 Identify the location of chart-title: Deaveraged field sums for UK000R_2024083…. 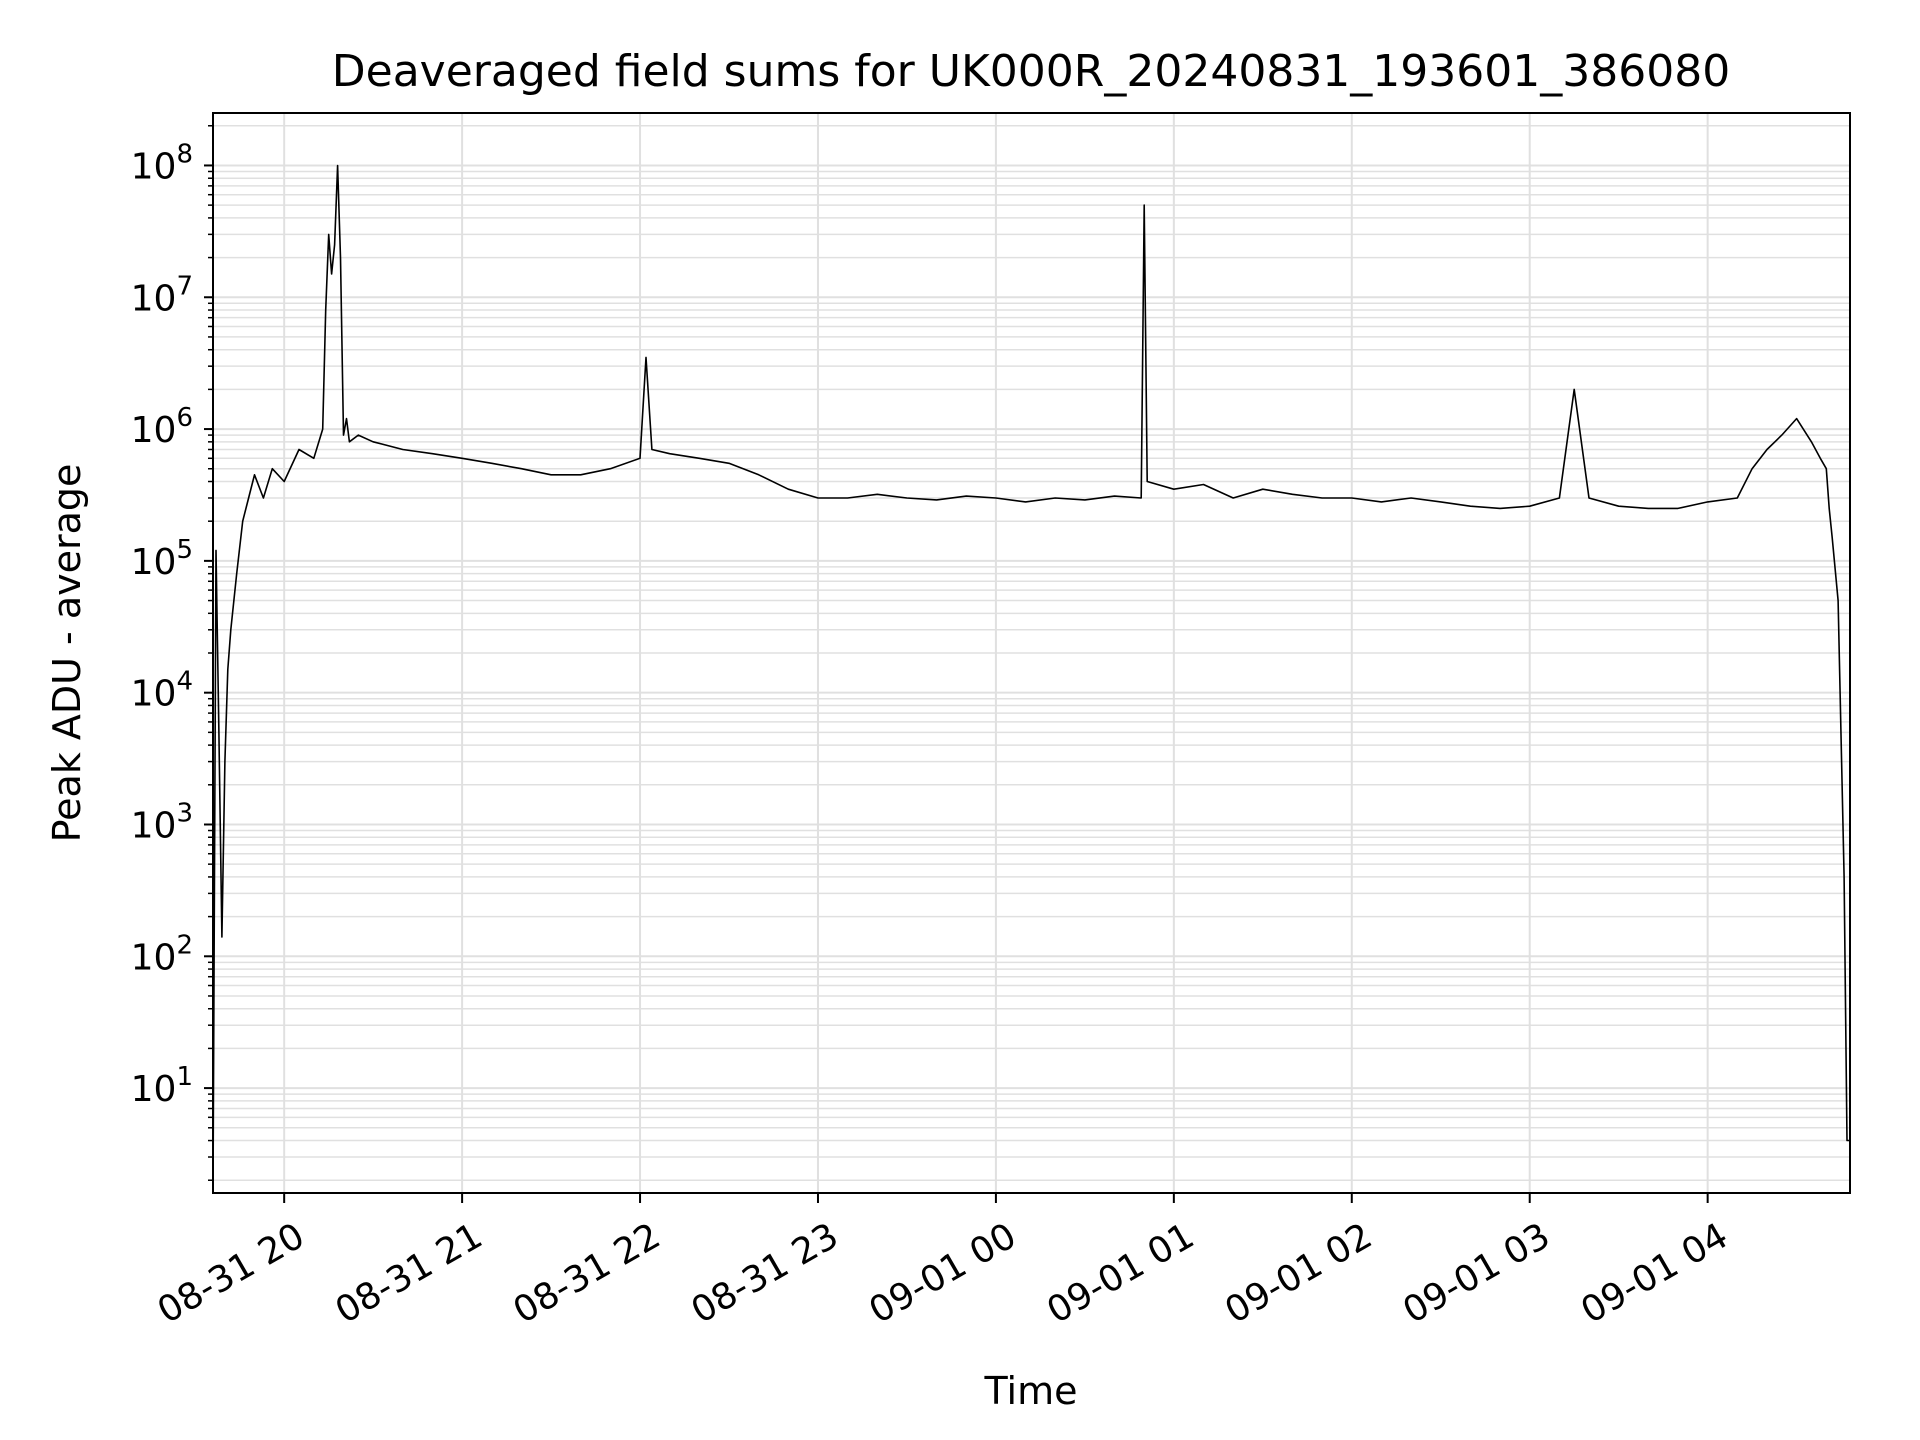
(1031, 71).